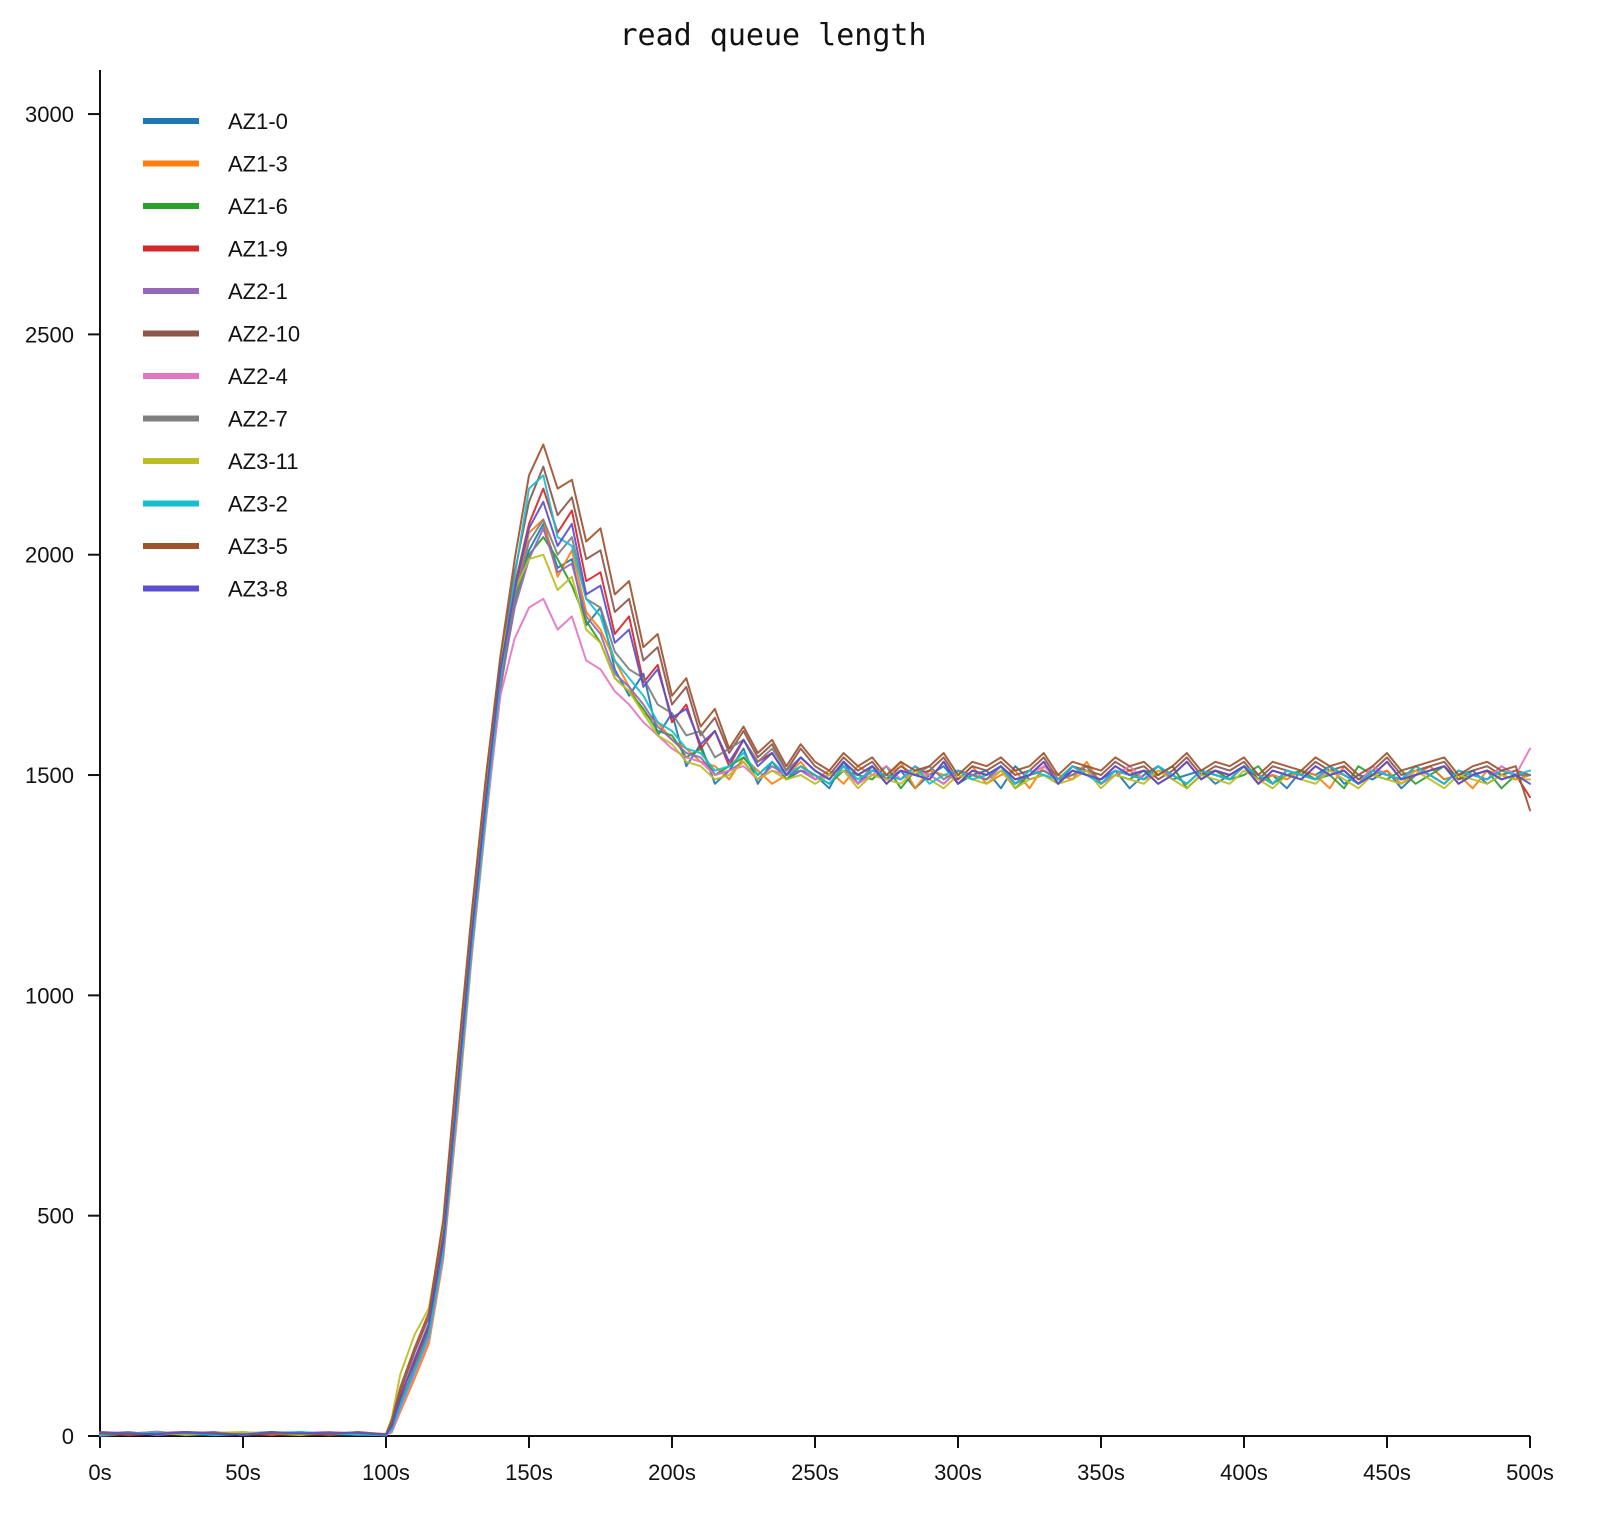 This screenshot has width=1600, height=1528. What do you see at coordinates (258, 589) in the screenshot?
I see `legend-label: AZ3-8` at bounding box center [258, 589].